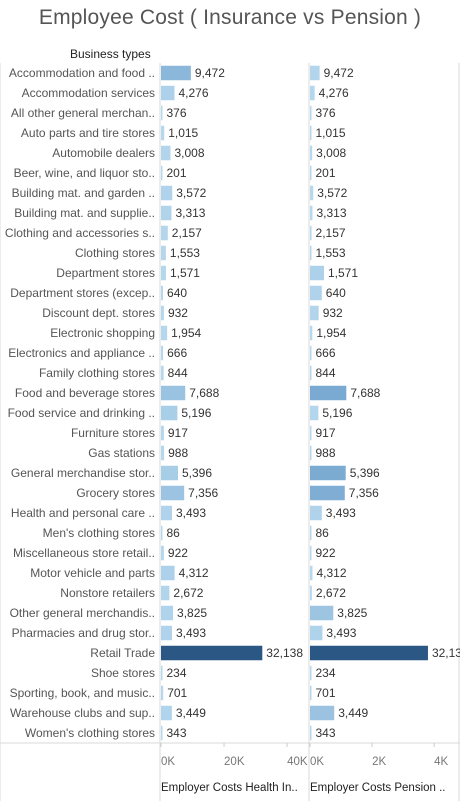 Image resolution: width=460 pixels, height=801 pixels. What do you see at coordinates (103, 153) in the screenshot?
I see `category-label: Automobile dealers` at bounding box center [103, 153].